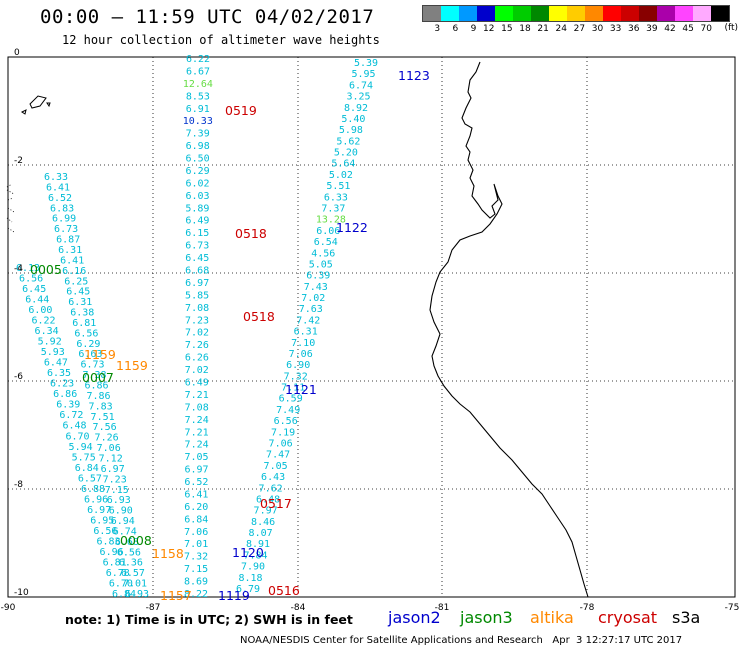  What do you see at coordinates (507, 29) in the screenshot?
I see `legend-label: 15` at bounding box center [507, 29].